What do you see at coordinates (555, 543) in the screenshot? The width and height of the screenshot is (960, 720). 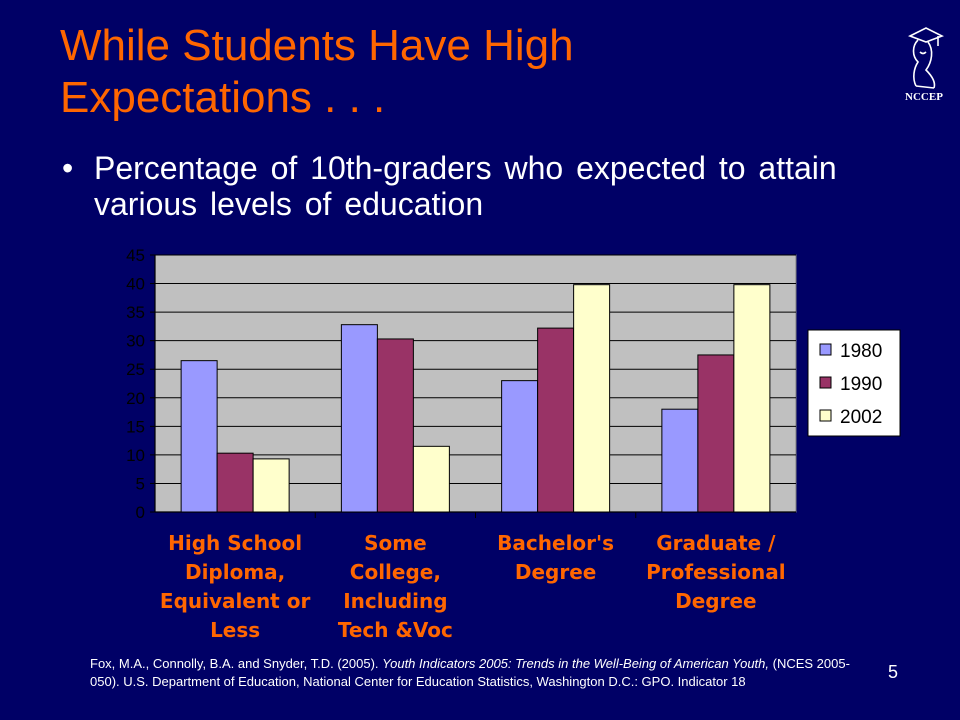 I see `category-label: Bachelor's` at bounding box center [555, 543].